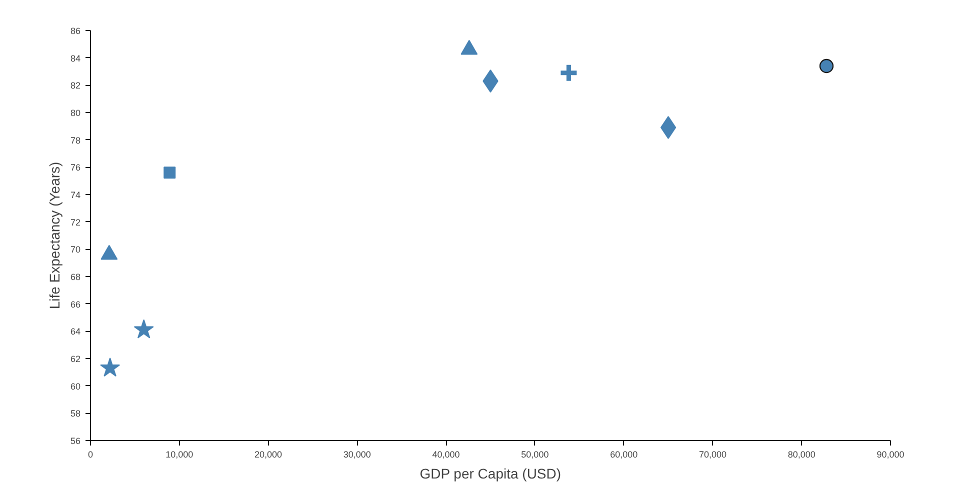 The height and width of the screenshot is (500, 960). Describe the element at coordinates (75, 85) in the screenshot. I see `y-tick-label: 82` at that location.